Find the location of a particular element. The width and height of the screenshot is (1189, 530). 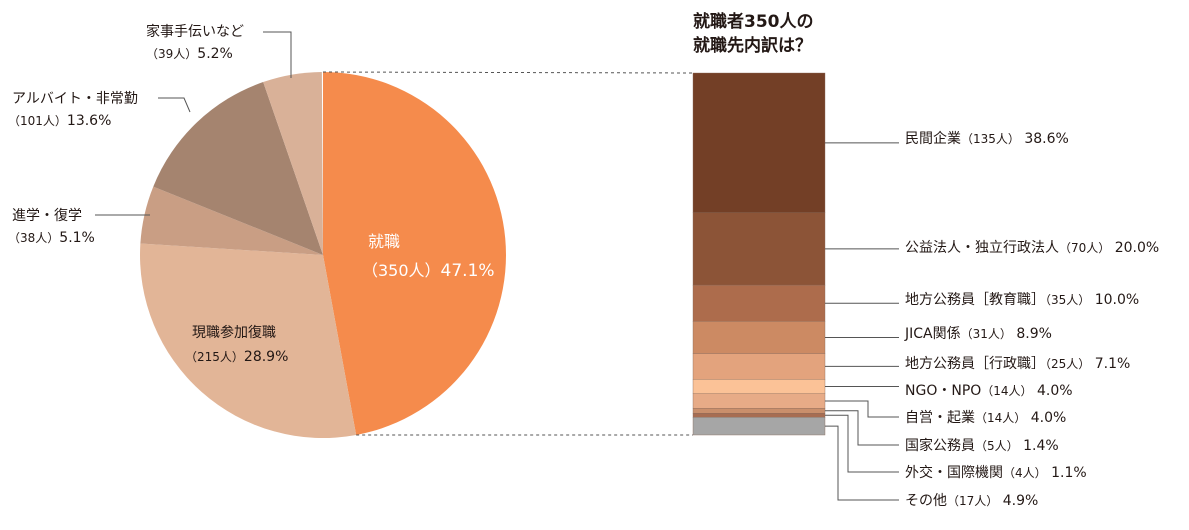

pie-label-4: 家事手伝いなど is located at coordinates (195, 31).